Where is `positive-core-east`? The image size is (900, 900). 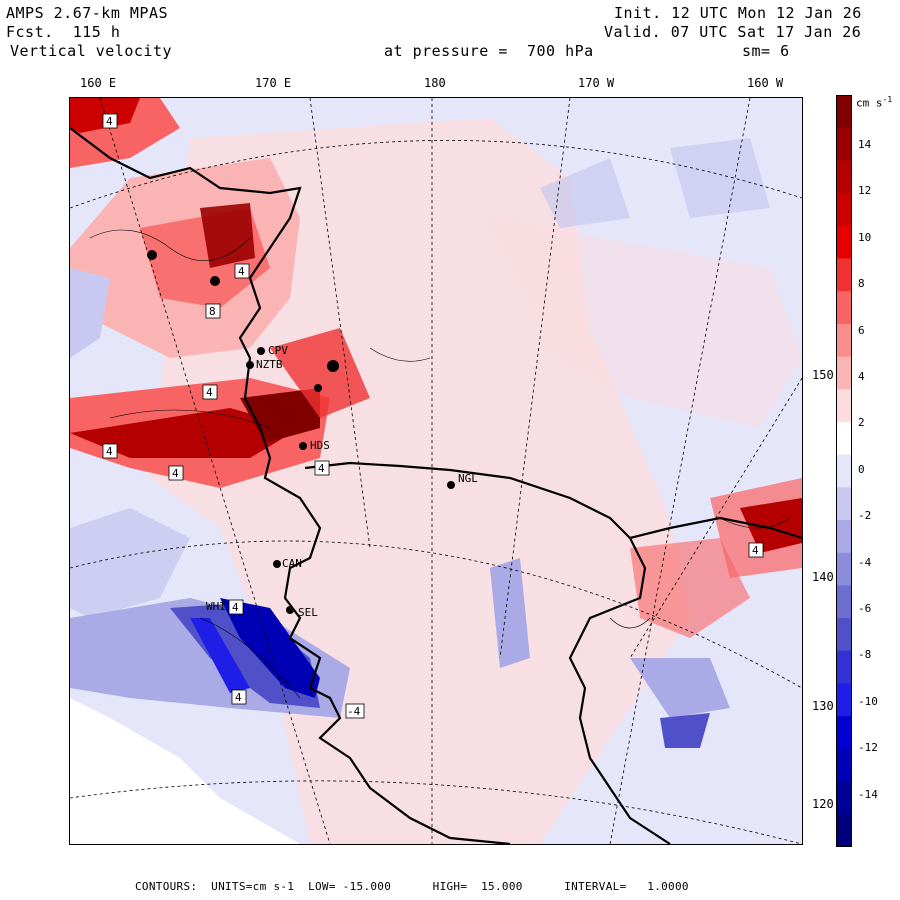
positive-core-east is located at coordinates (771, 525).